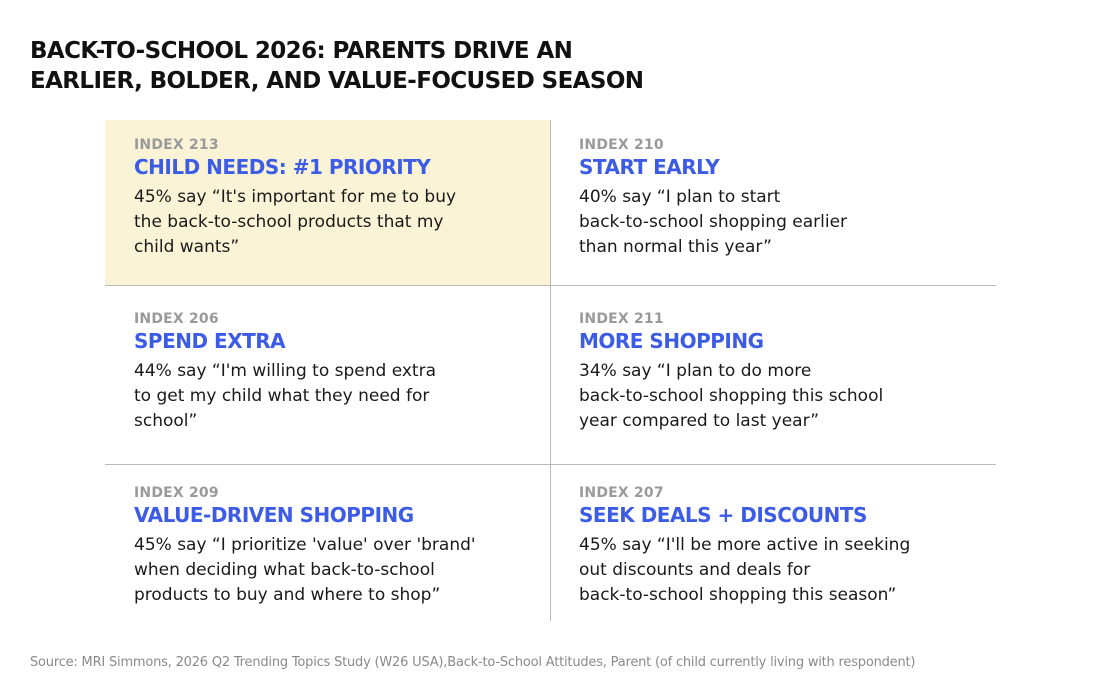 Image resolution: width=1100 pixels, height=700 pixels. Describe the element at coordinates (731, 396) in the screenshot. I see `quote-line: back-to-school shopping this school` at that location.